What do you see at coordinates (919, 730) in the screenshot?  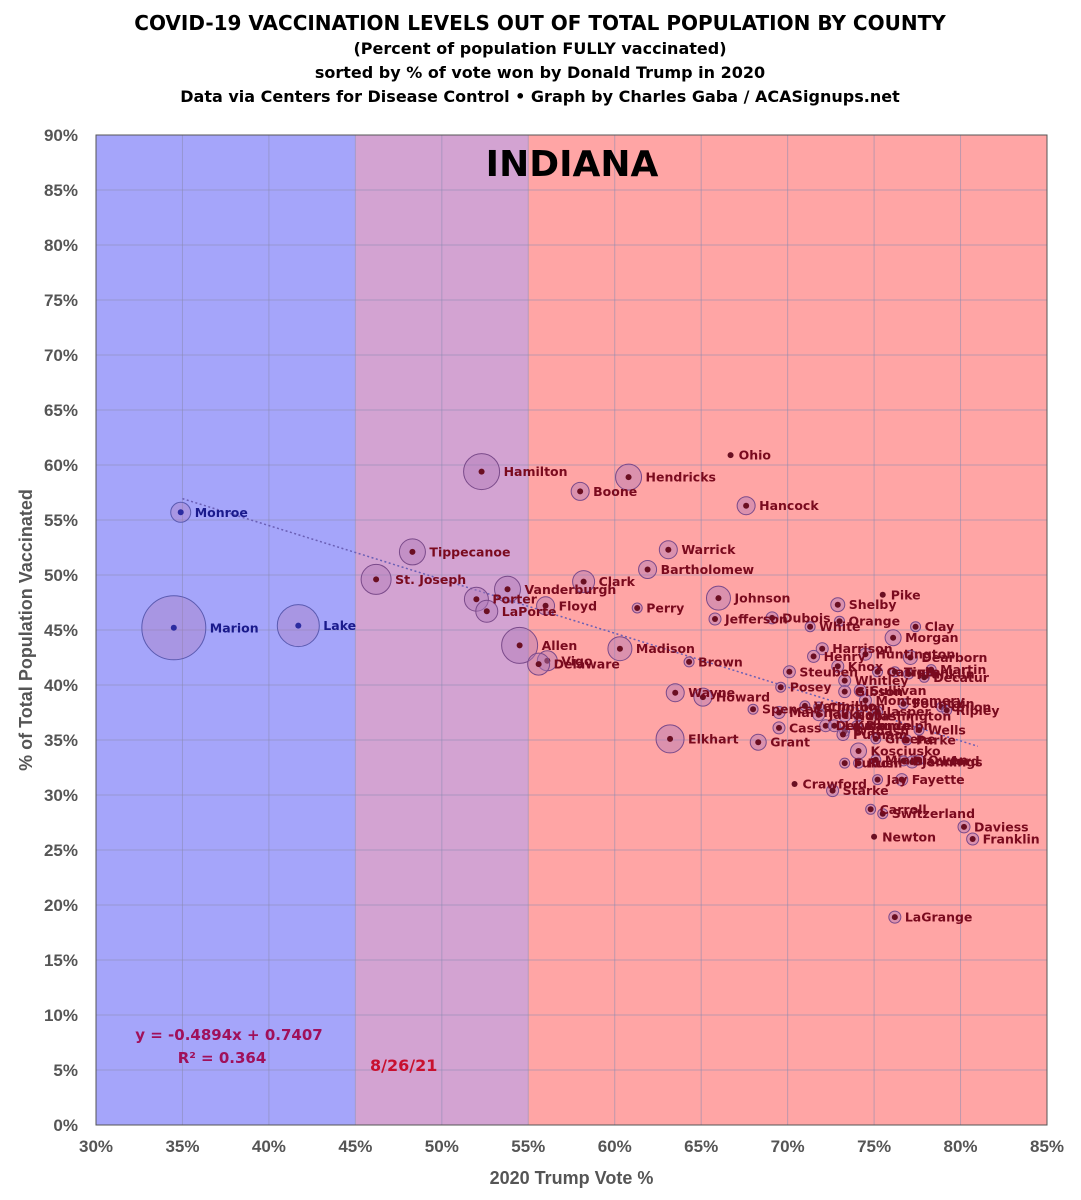 I see `point-wells` at bounding box center [919, 730].